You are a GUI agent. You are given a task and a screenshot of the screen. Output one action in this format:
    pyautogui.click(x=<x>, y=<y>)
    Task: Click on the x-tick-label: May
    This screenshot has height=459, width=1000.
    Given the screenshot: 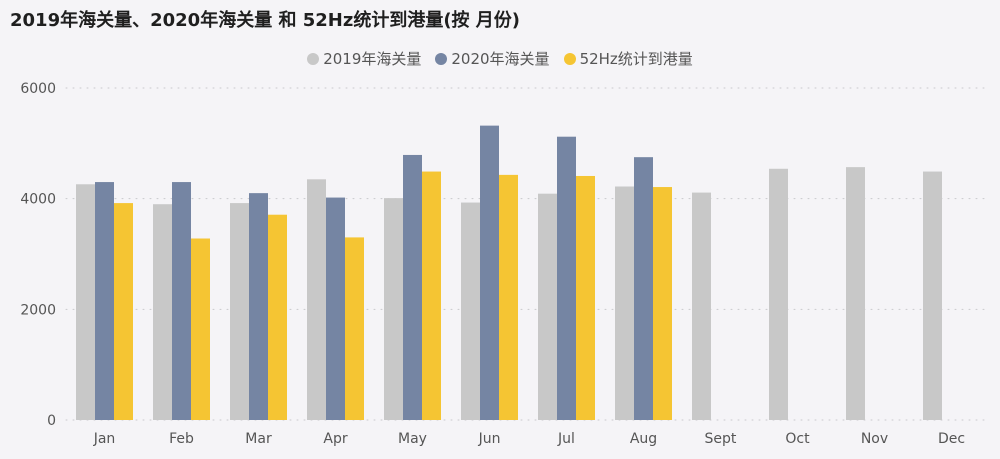 What is the action you would take?
    pyautogui.click(x=412, y=439)
    